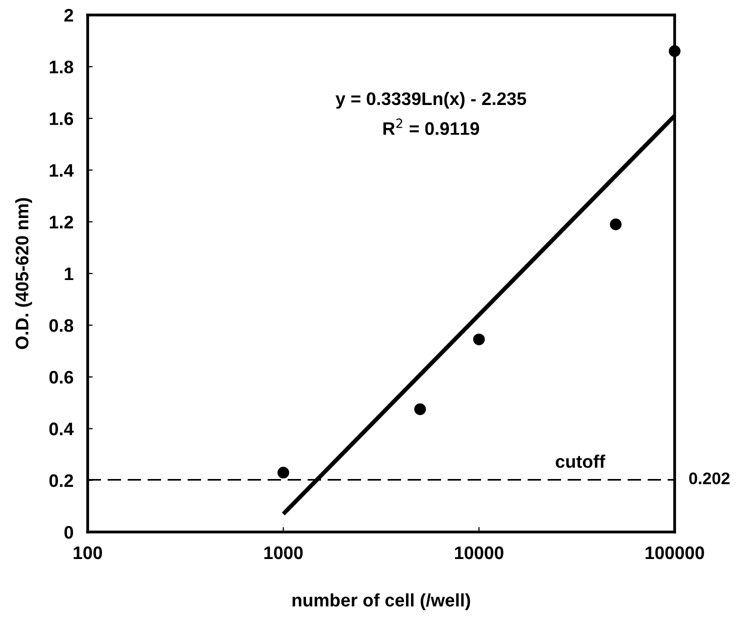 This screenshot has height=623, width=743. I want to click on y-tick-label: 0.8, so click(61, 325).